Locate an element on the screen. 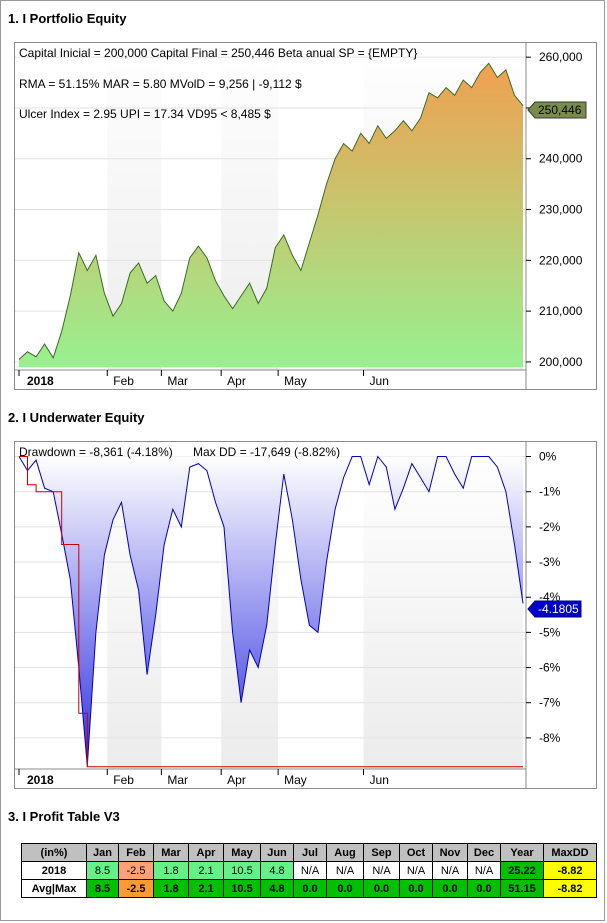  y-tick-label: 220,000 is located at coordinates (561, 260).